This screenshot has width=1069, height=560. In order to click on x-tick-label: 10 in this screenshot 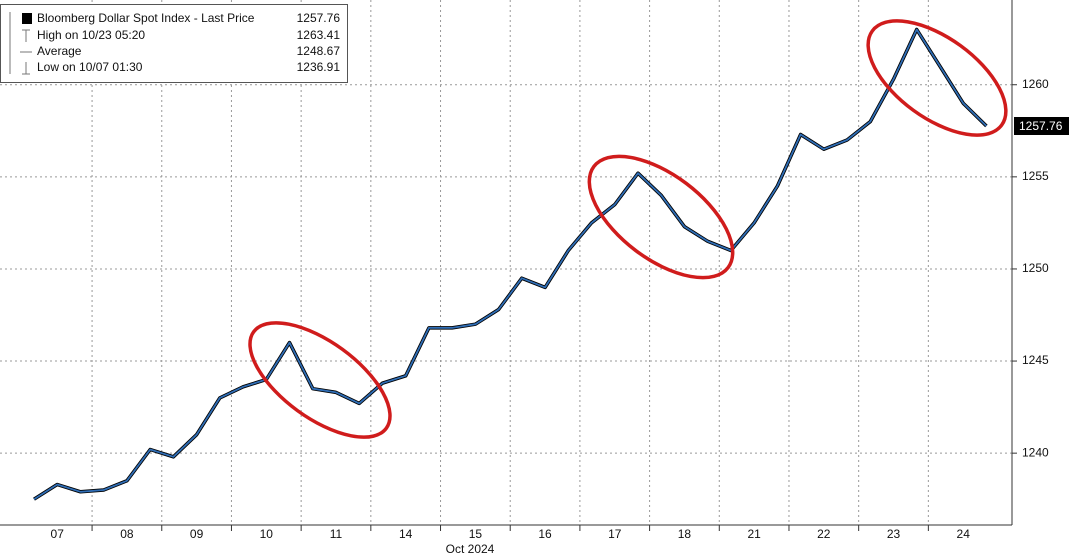, I will do `click(267, 534)`.